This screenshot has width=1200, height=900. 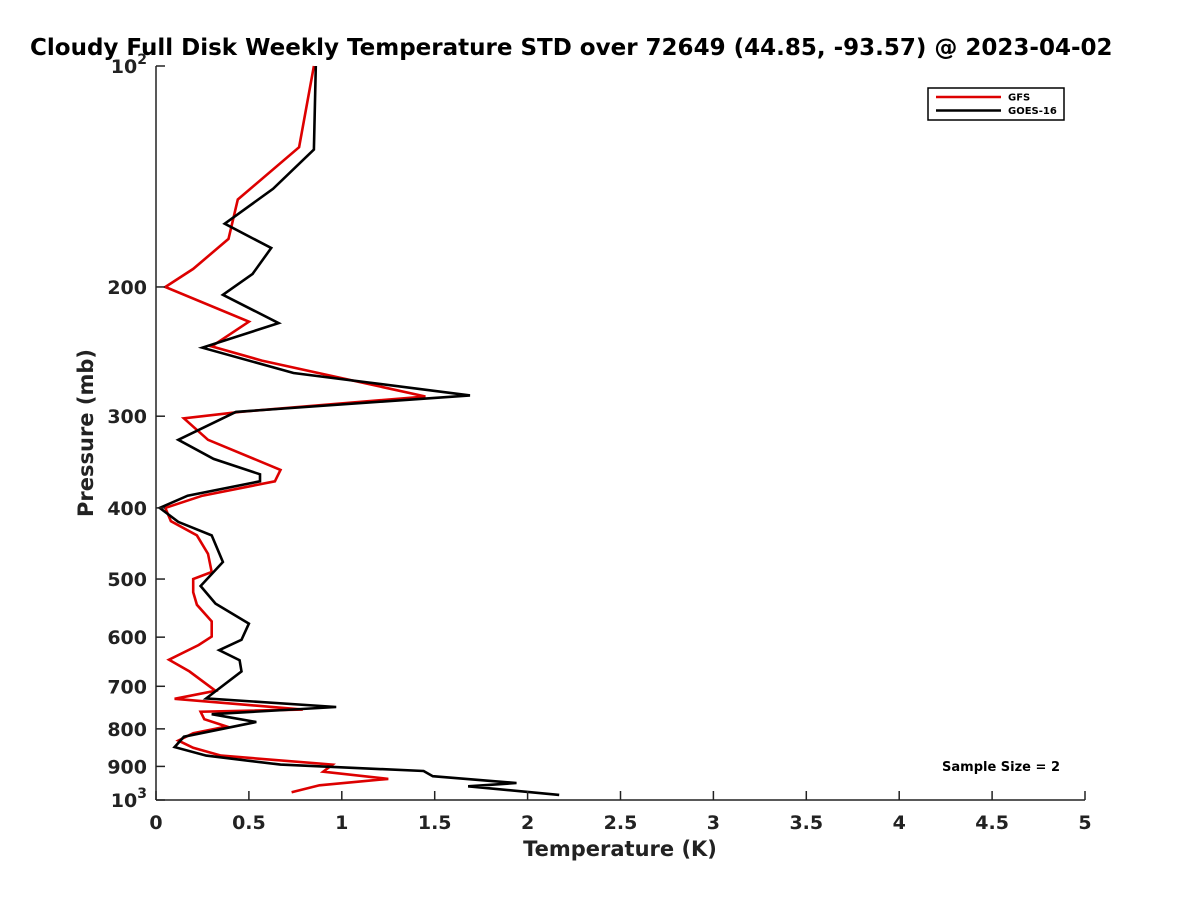 What do you see at coordinates (127, 417) in the screenshot?
I see `y-tick-label: 300` at bounding box center [127, 417].